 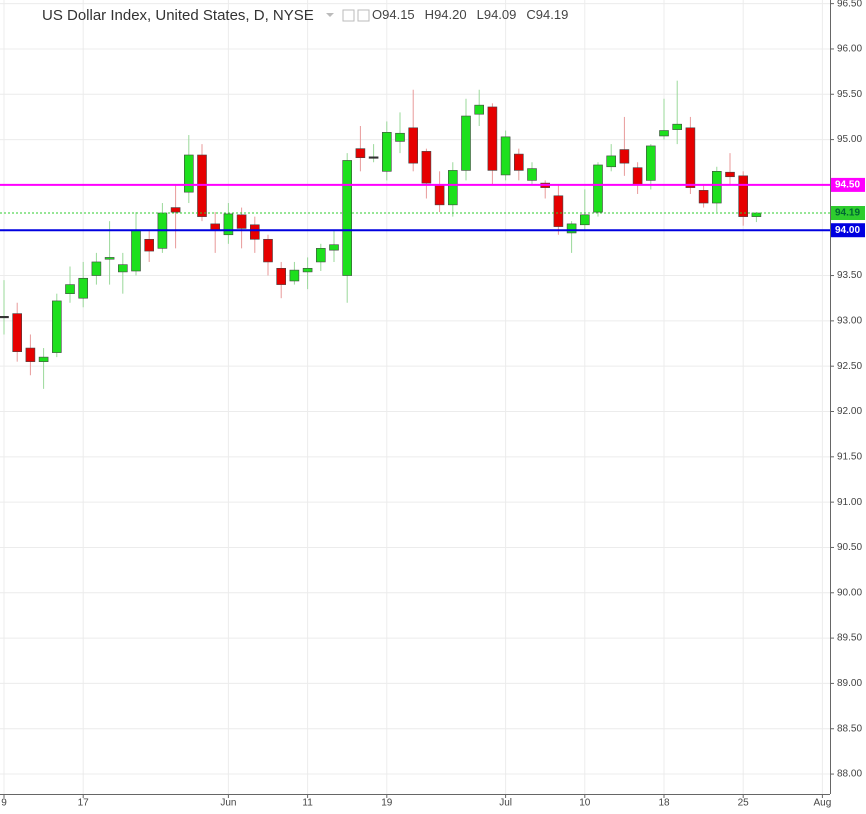 I want to click on y-tick-label: 90.50, so click(x=849, y=547).